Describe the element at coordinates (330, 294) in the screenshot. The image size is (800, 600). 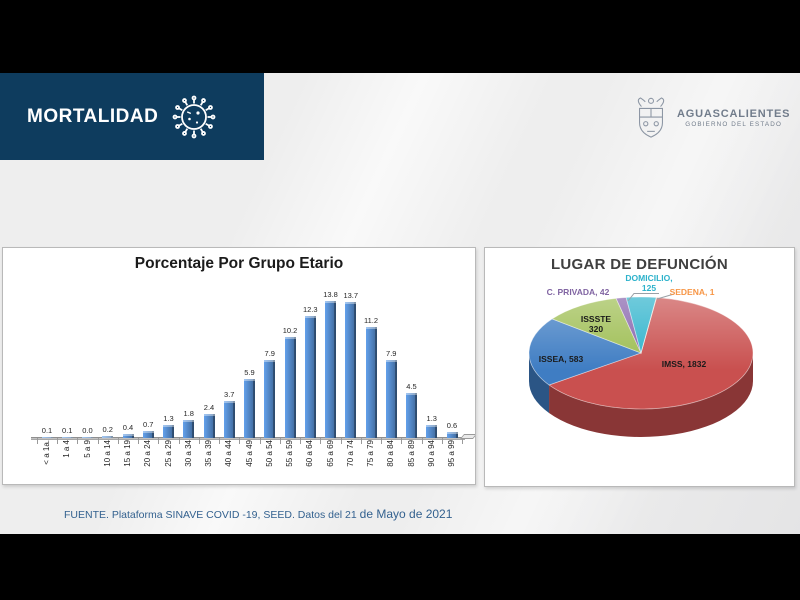
I see `bar-value-label: 13.8` at that location.